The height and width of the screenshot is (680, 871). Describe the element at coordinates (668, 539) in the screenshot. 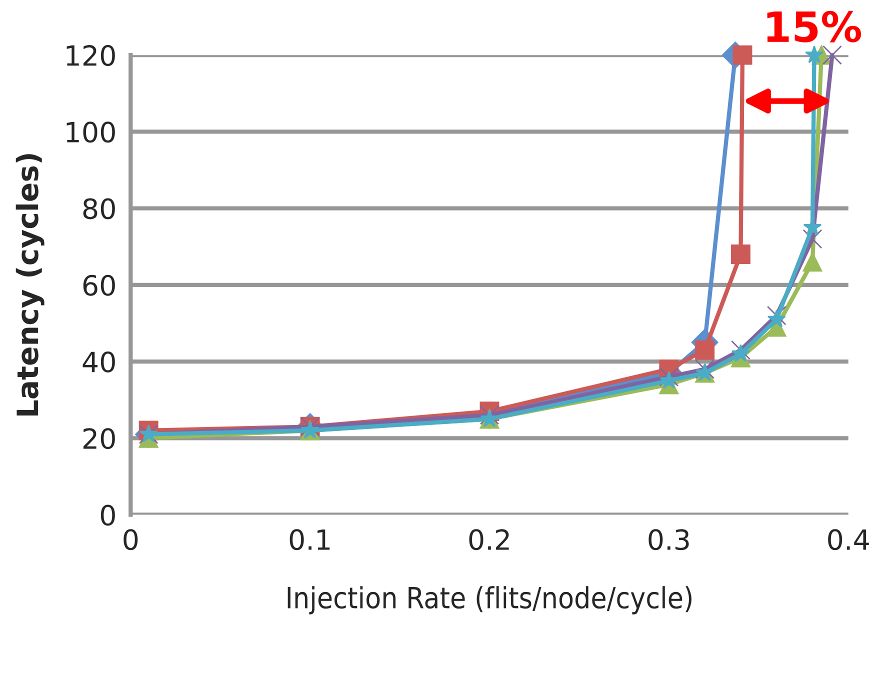

I see `x-tick-label: 0.3` at that location.